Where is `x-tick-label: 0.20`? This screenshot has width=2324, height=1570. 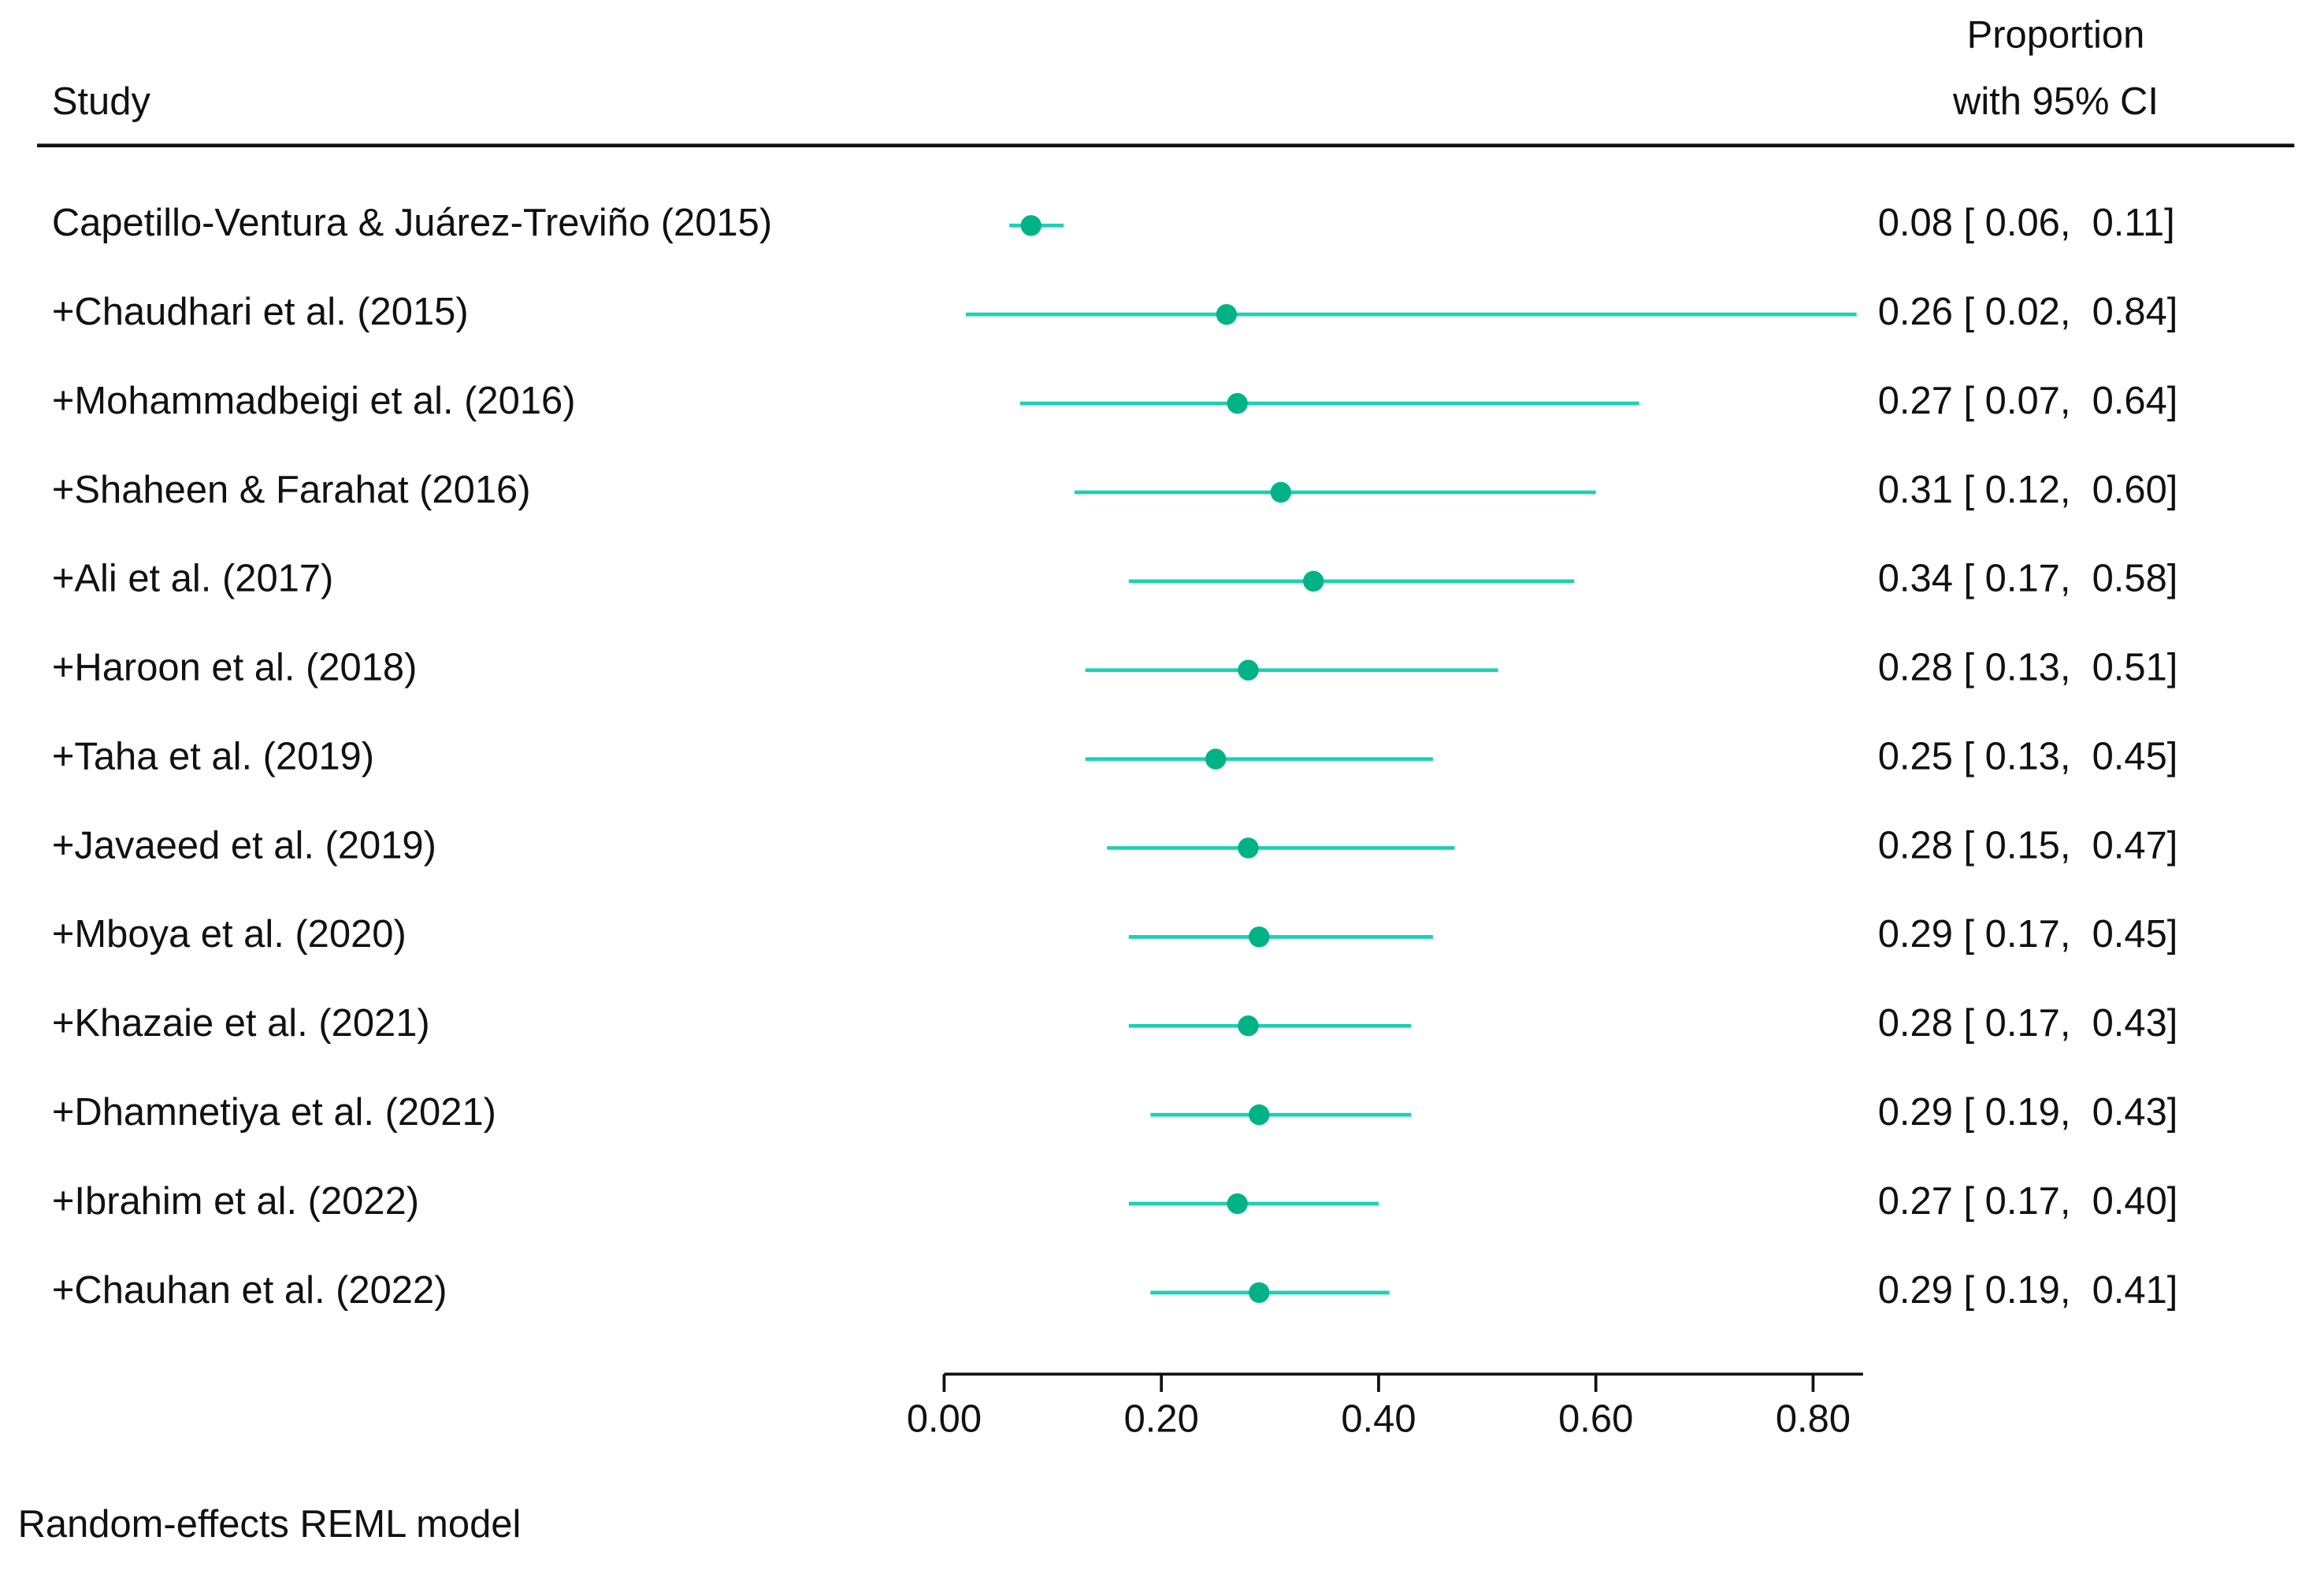 x-tick-label: 0.20 is located at coordinates (1161, 1419).